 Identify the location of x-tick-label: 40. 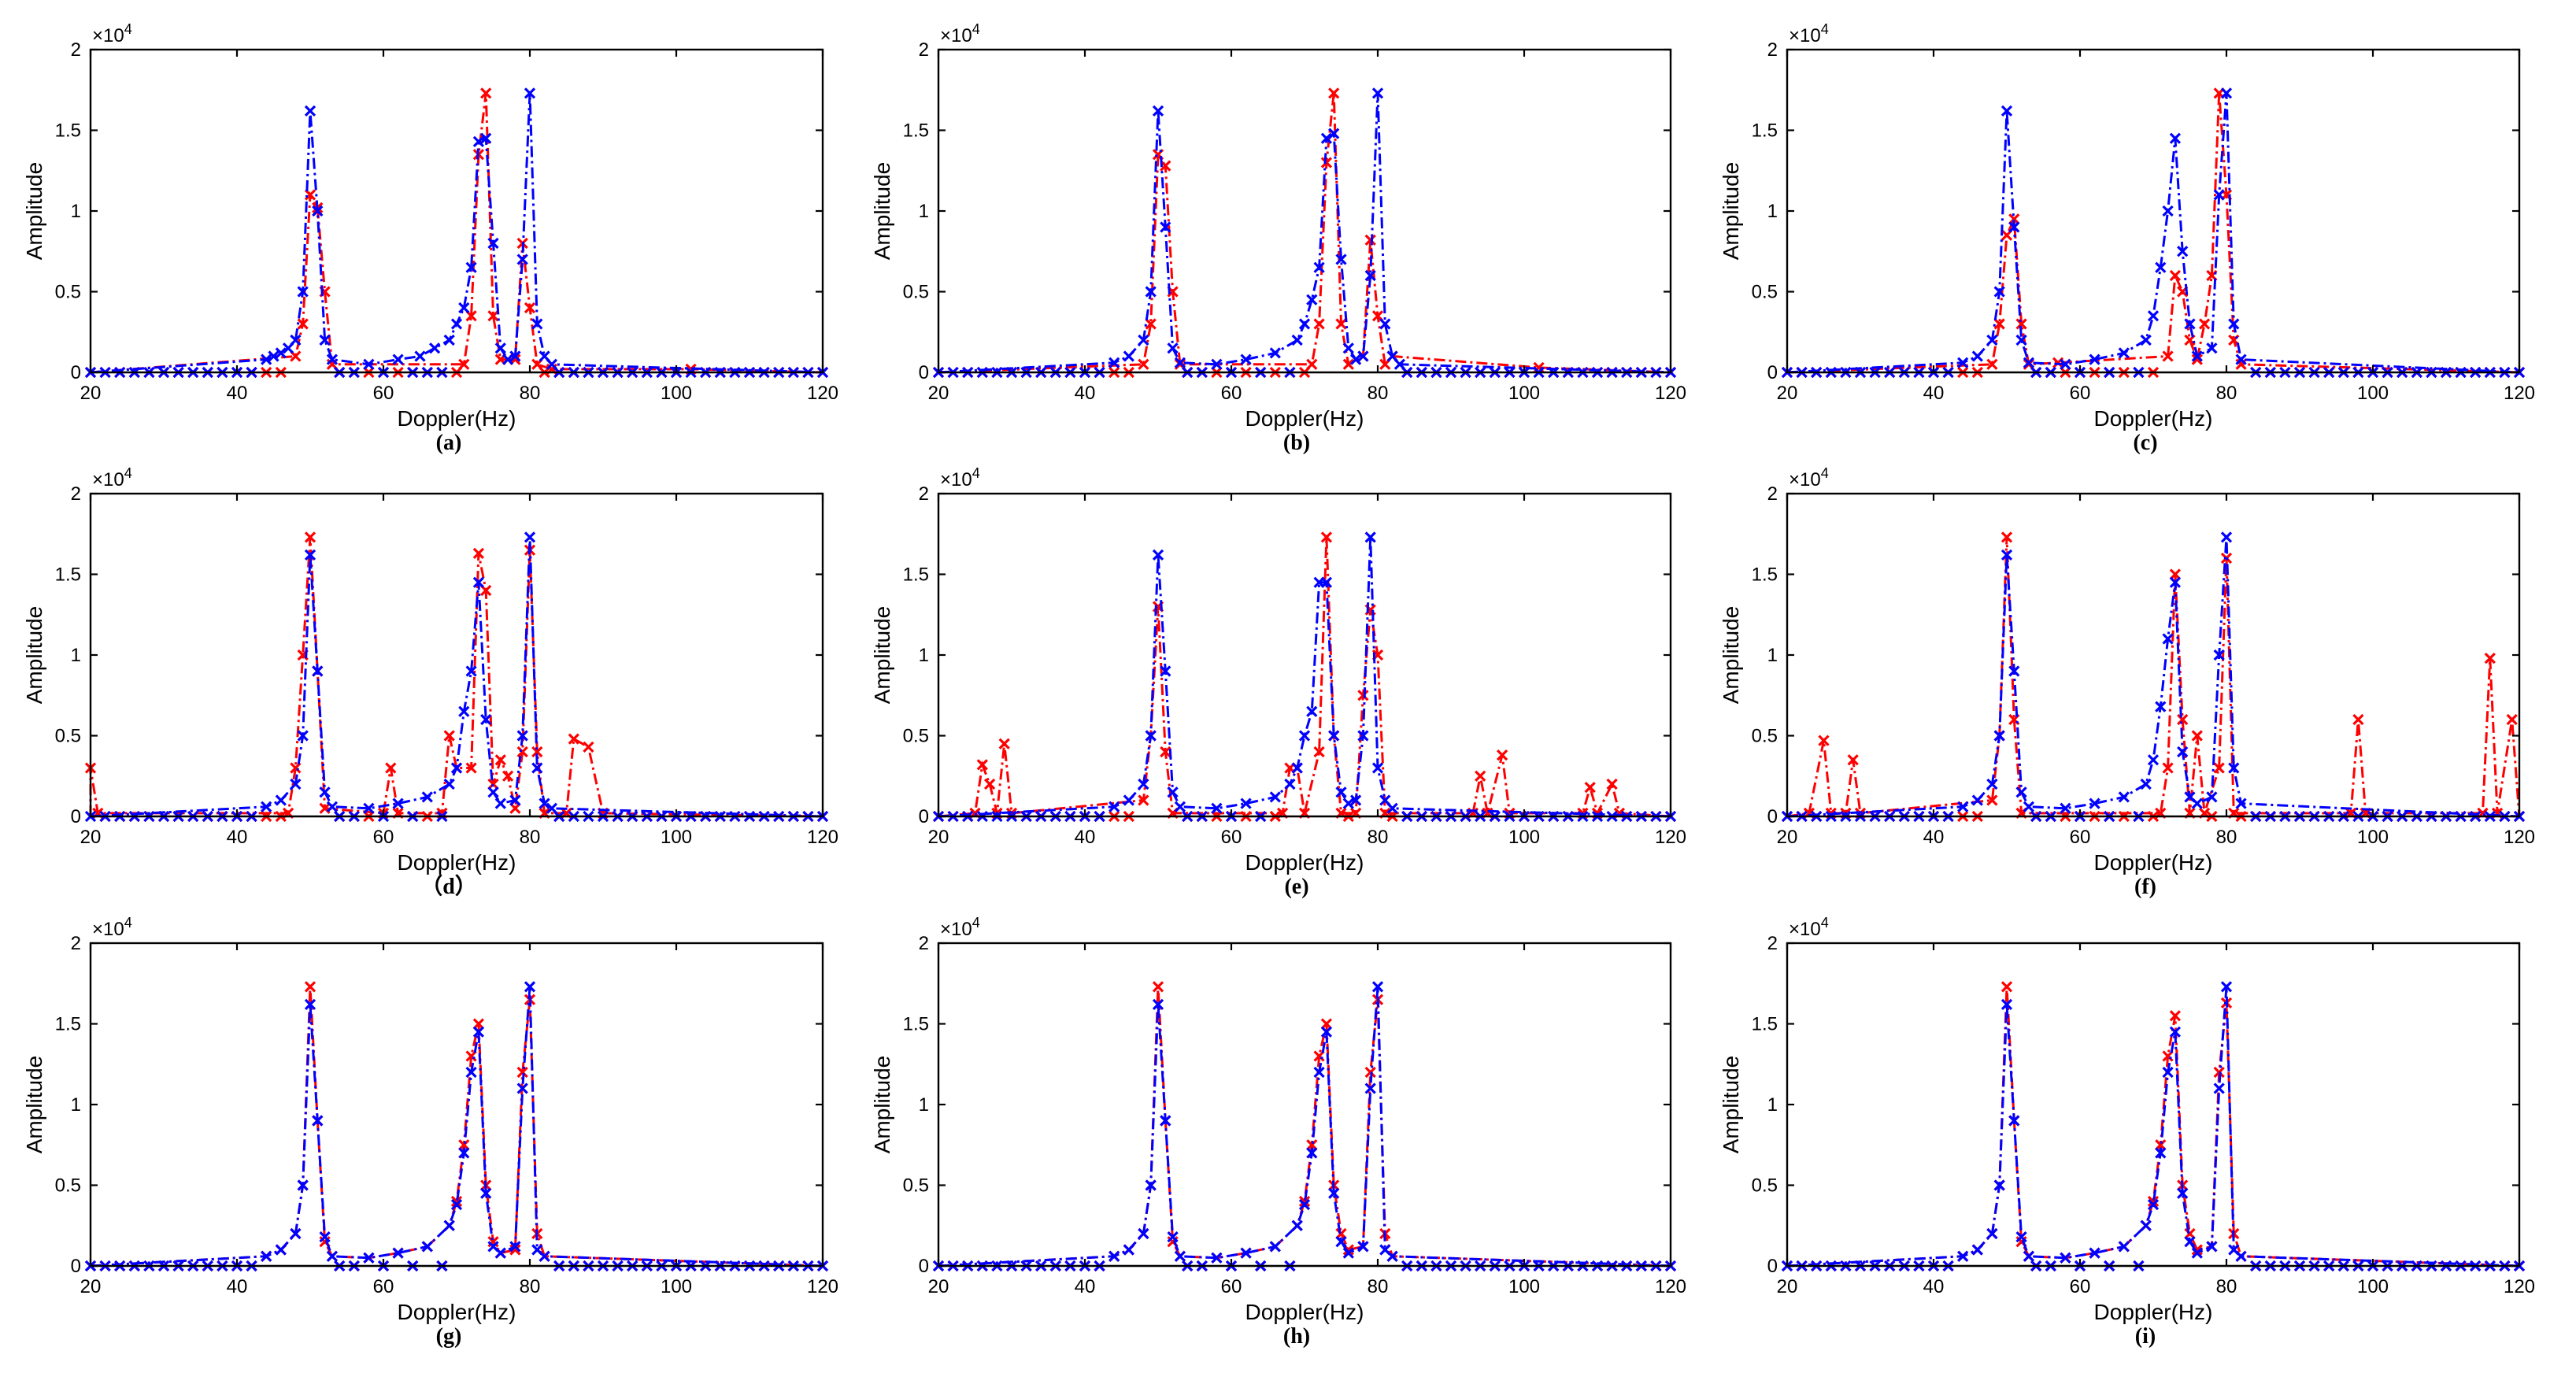
(1934, 837).